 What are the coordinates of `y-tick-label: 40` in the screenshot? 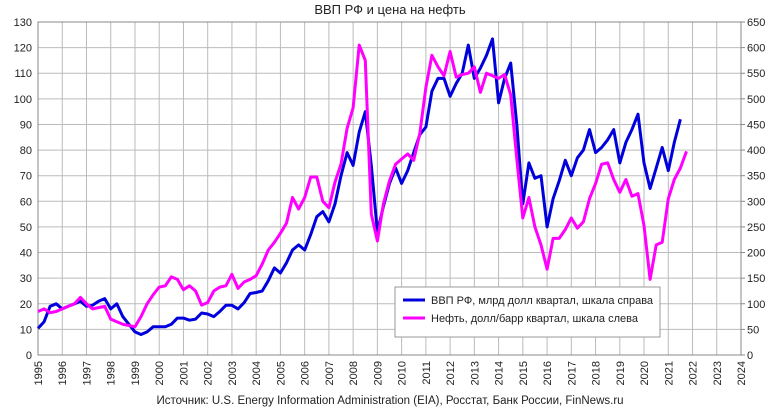 It's located at (26, 254).